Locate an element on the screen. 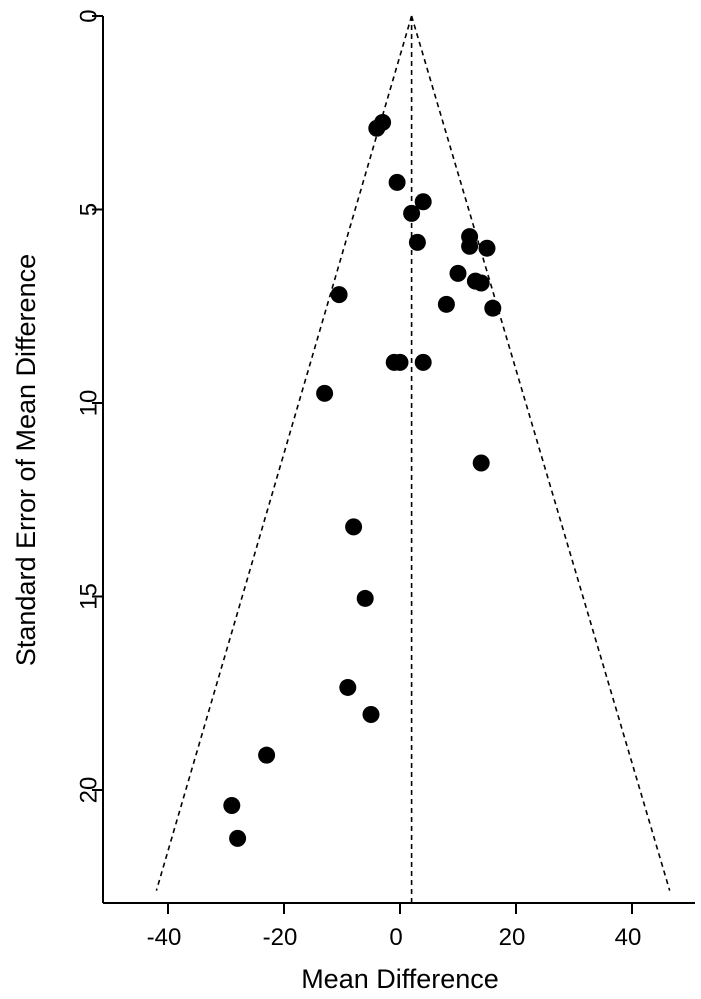 Image resolution: width=701 pixels, height=999 pixels. x-tick-label: 0 is located at coordinates (395, 937).